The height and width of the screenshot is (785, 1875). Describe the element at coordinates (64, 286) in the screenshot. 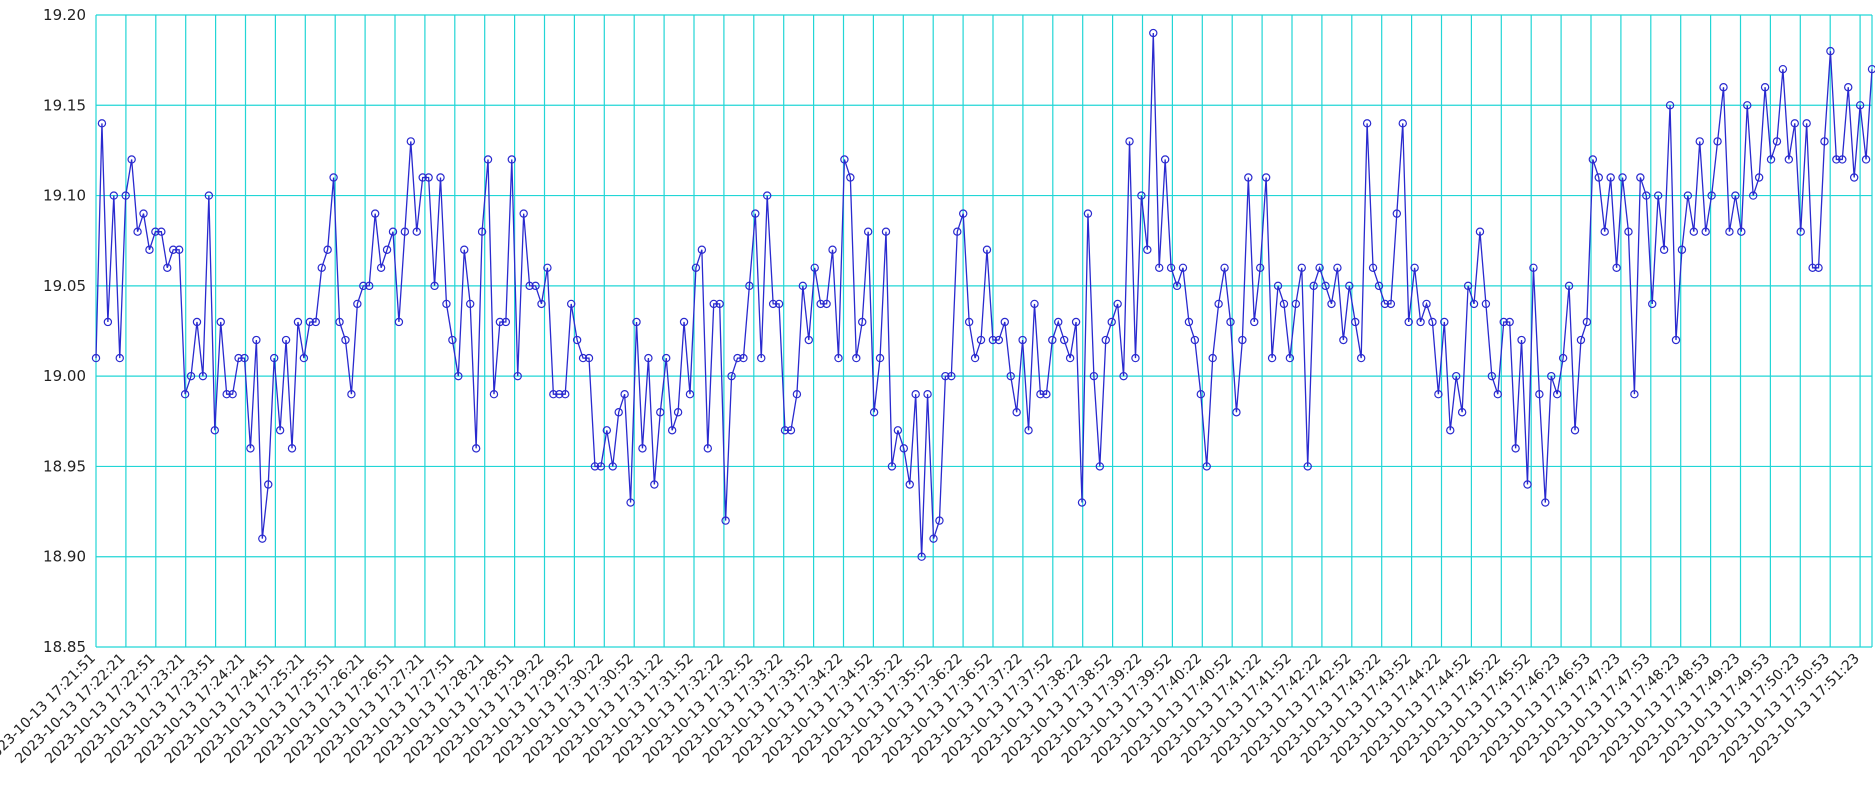

I see `y-tick-label: 19.05` at that location.